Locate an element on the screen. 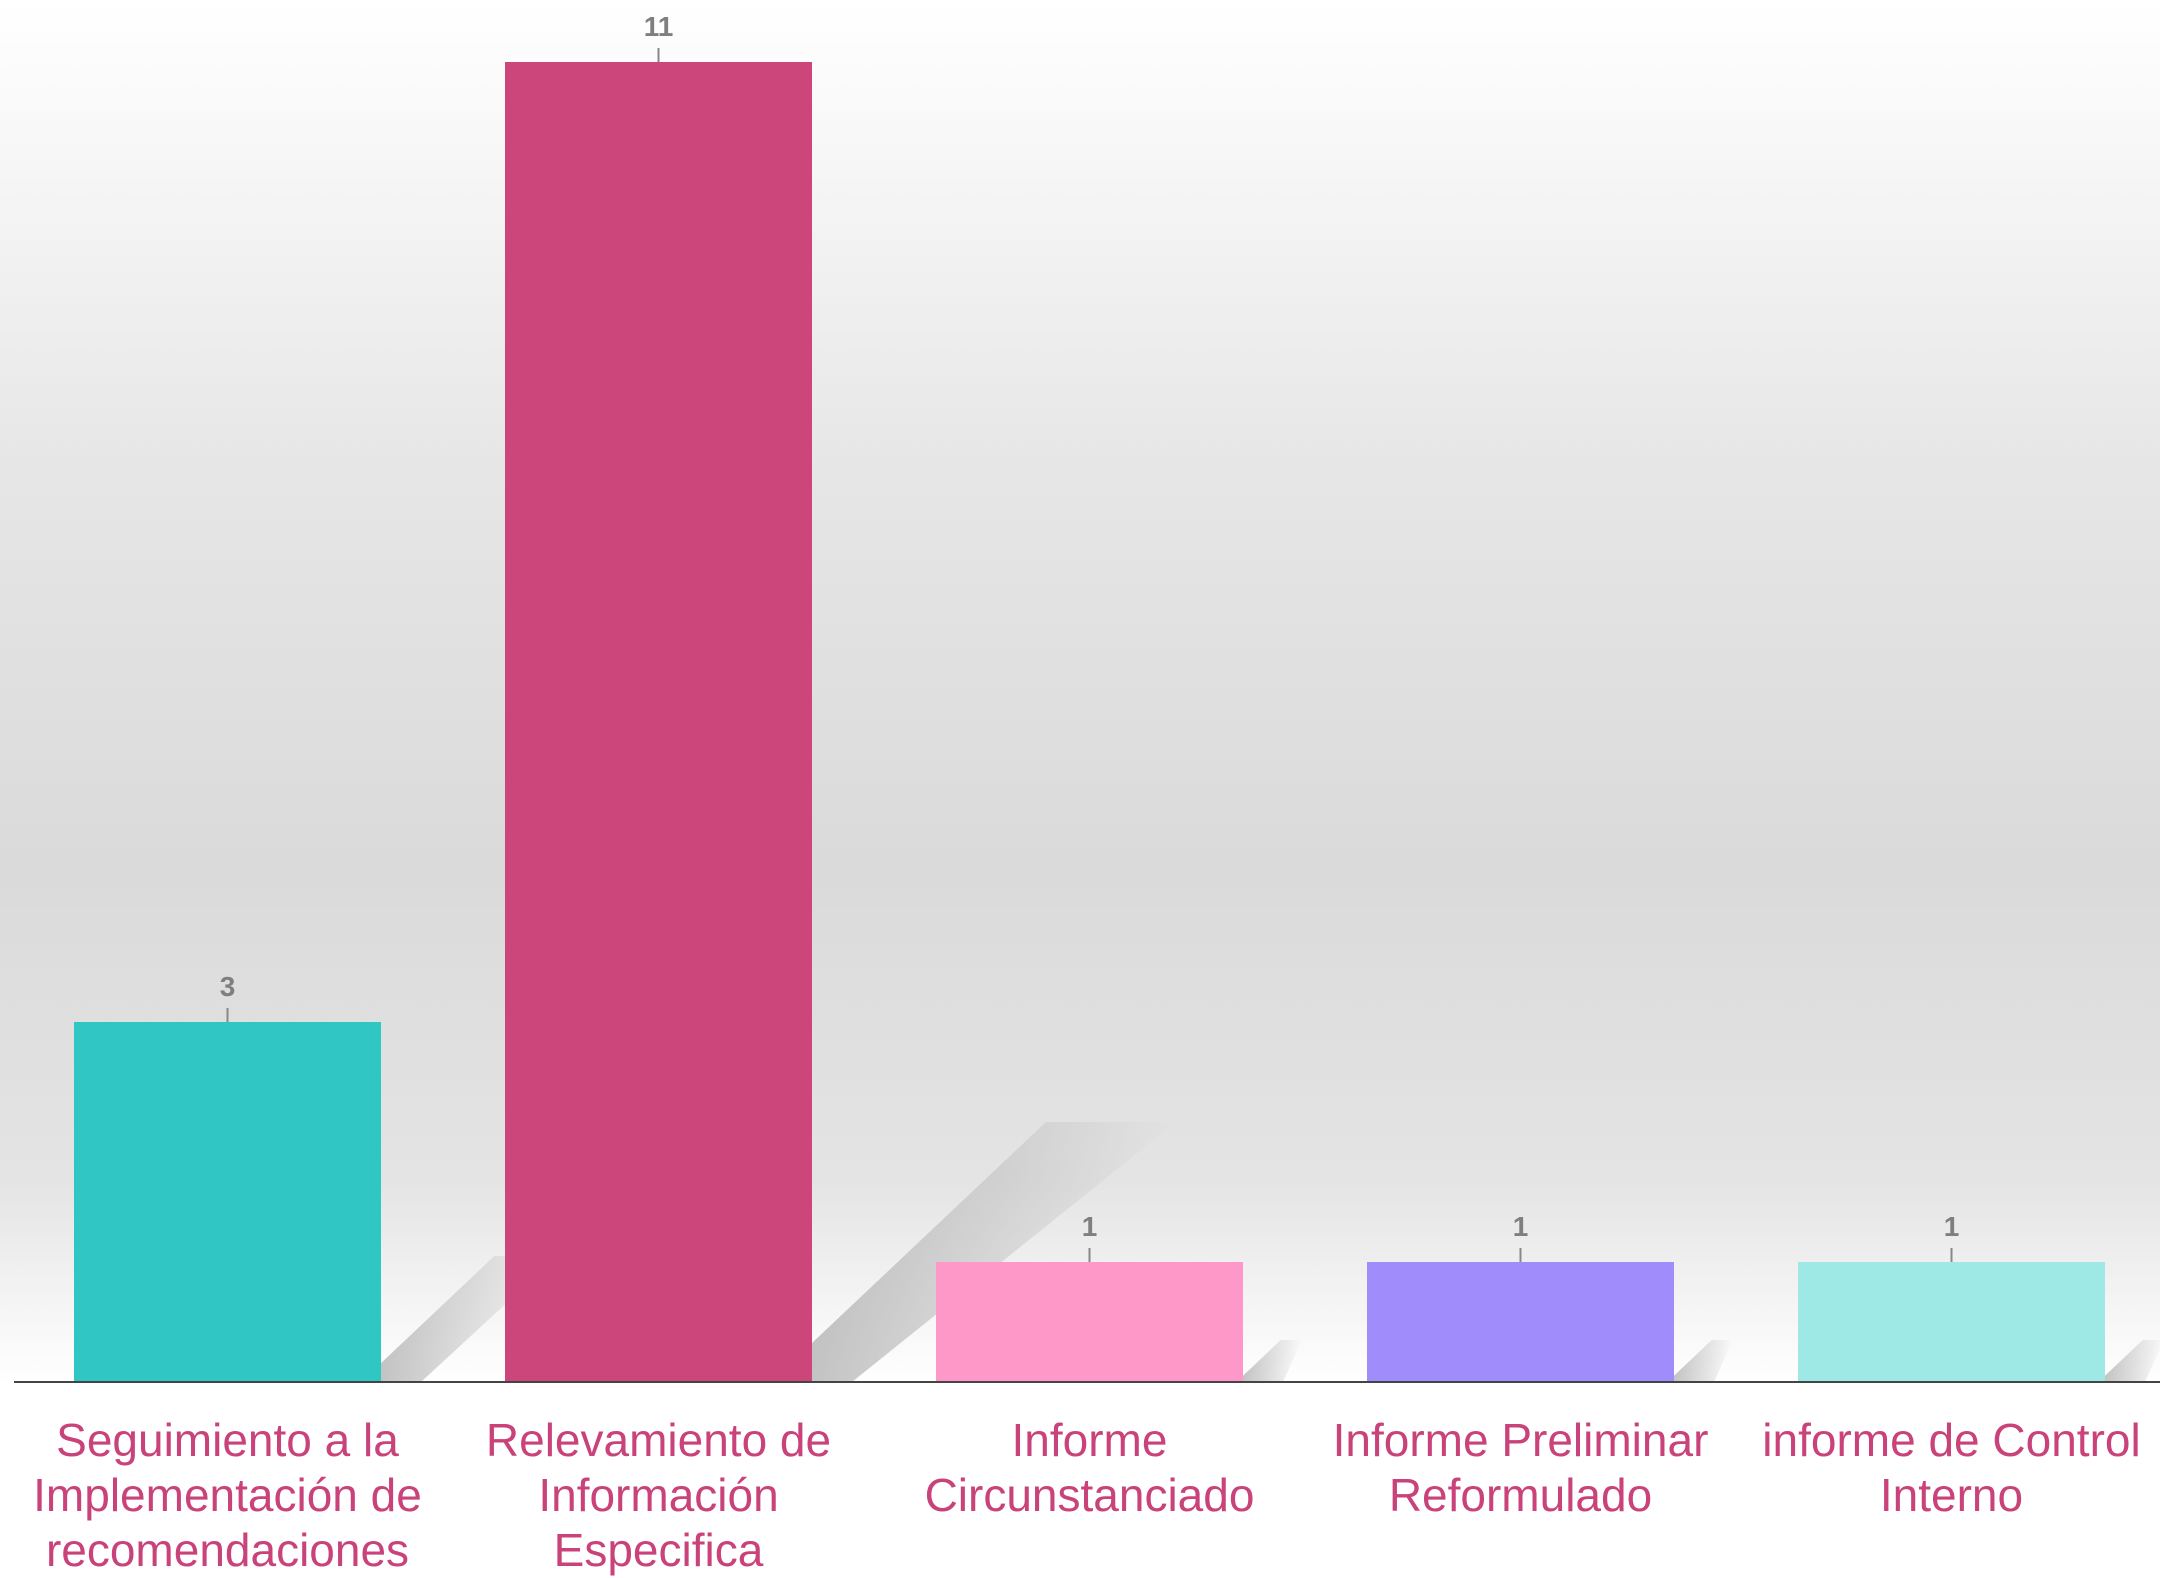  x-tick-label: Informe Circunstanciado is located at coordinates (1089, 1467).